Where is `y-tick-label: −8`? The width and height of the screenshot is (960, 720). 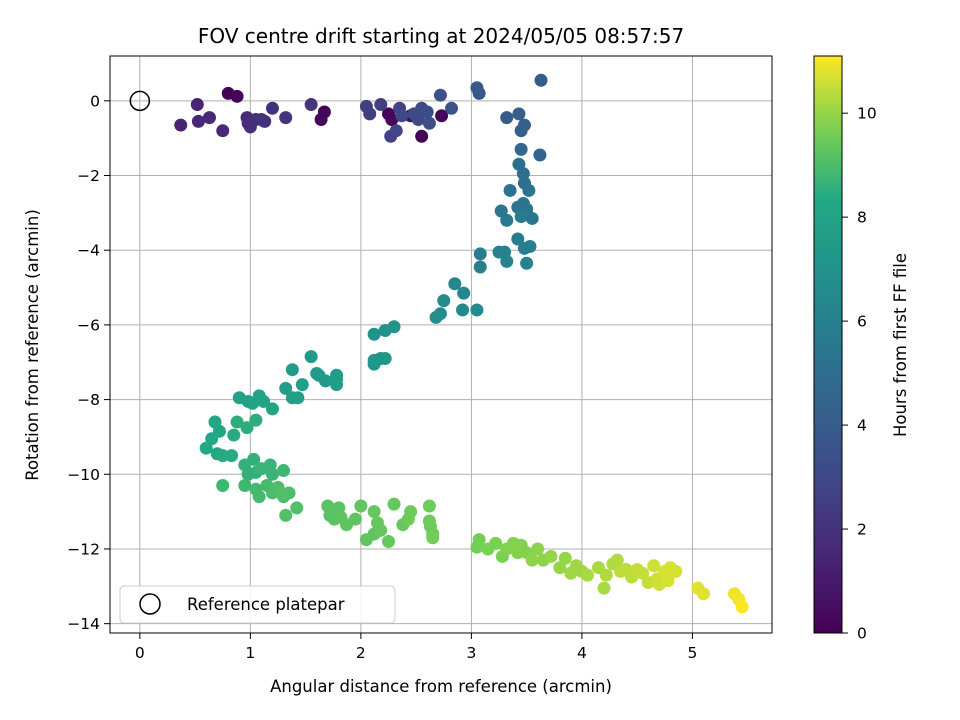 y-tick-label: −8 is located at coordinates (88, 400).